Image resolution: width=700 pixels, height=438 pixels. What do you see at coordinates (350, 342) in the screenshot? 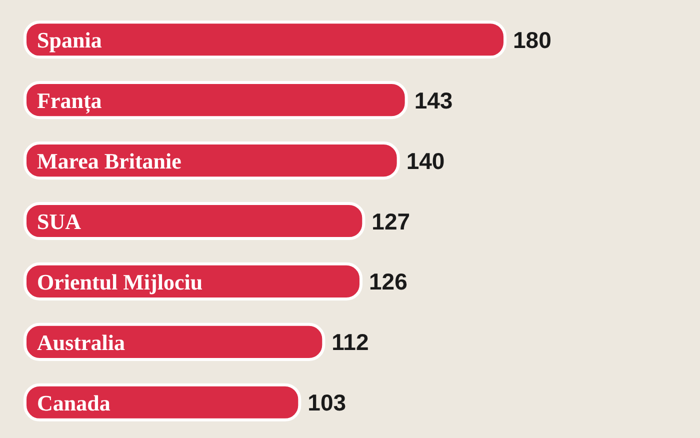
I see `data-label: 112` at bounding box center [350, 342].